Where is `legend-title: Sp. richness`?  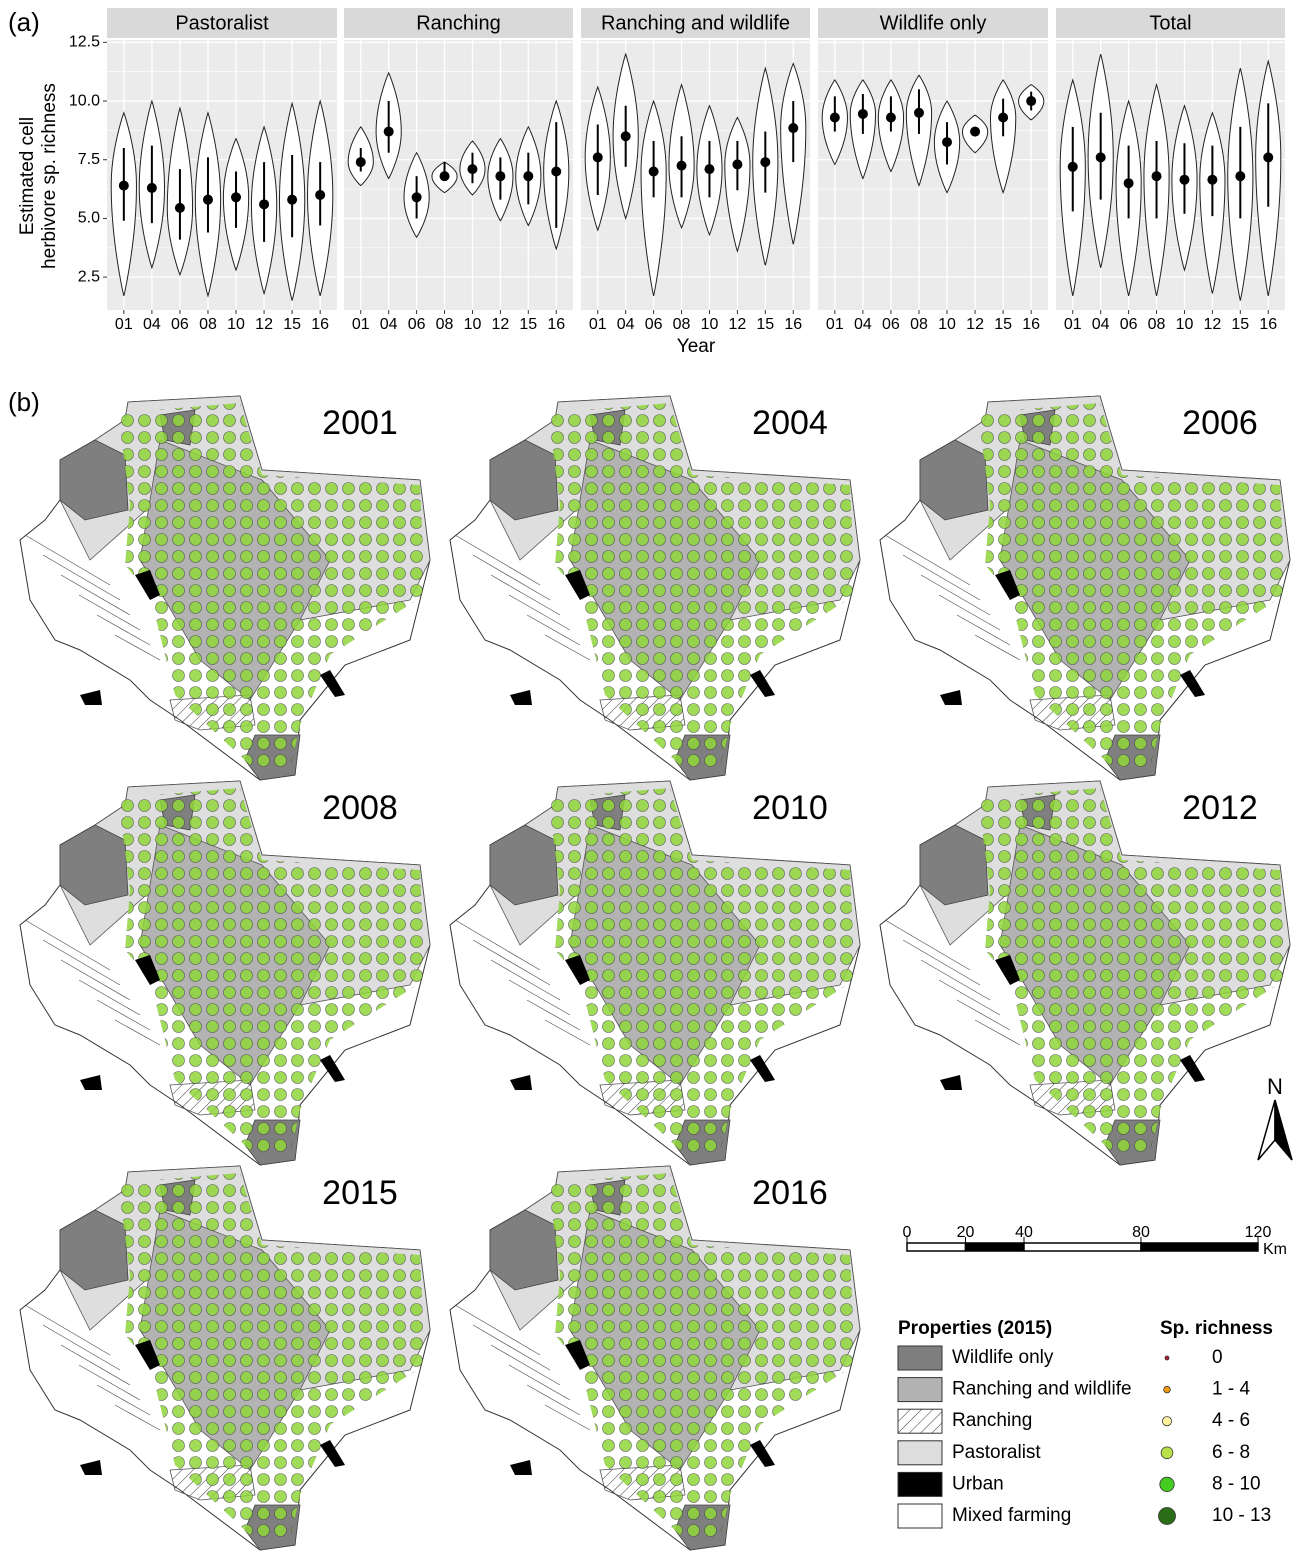
legend-title: Sp. richness is located at coordinates (1216, 1328).